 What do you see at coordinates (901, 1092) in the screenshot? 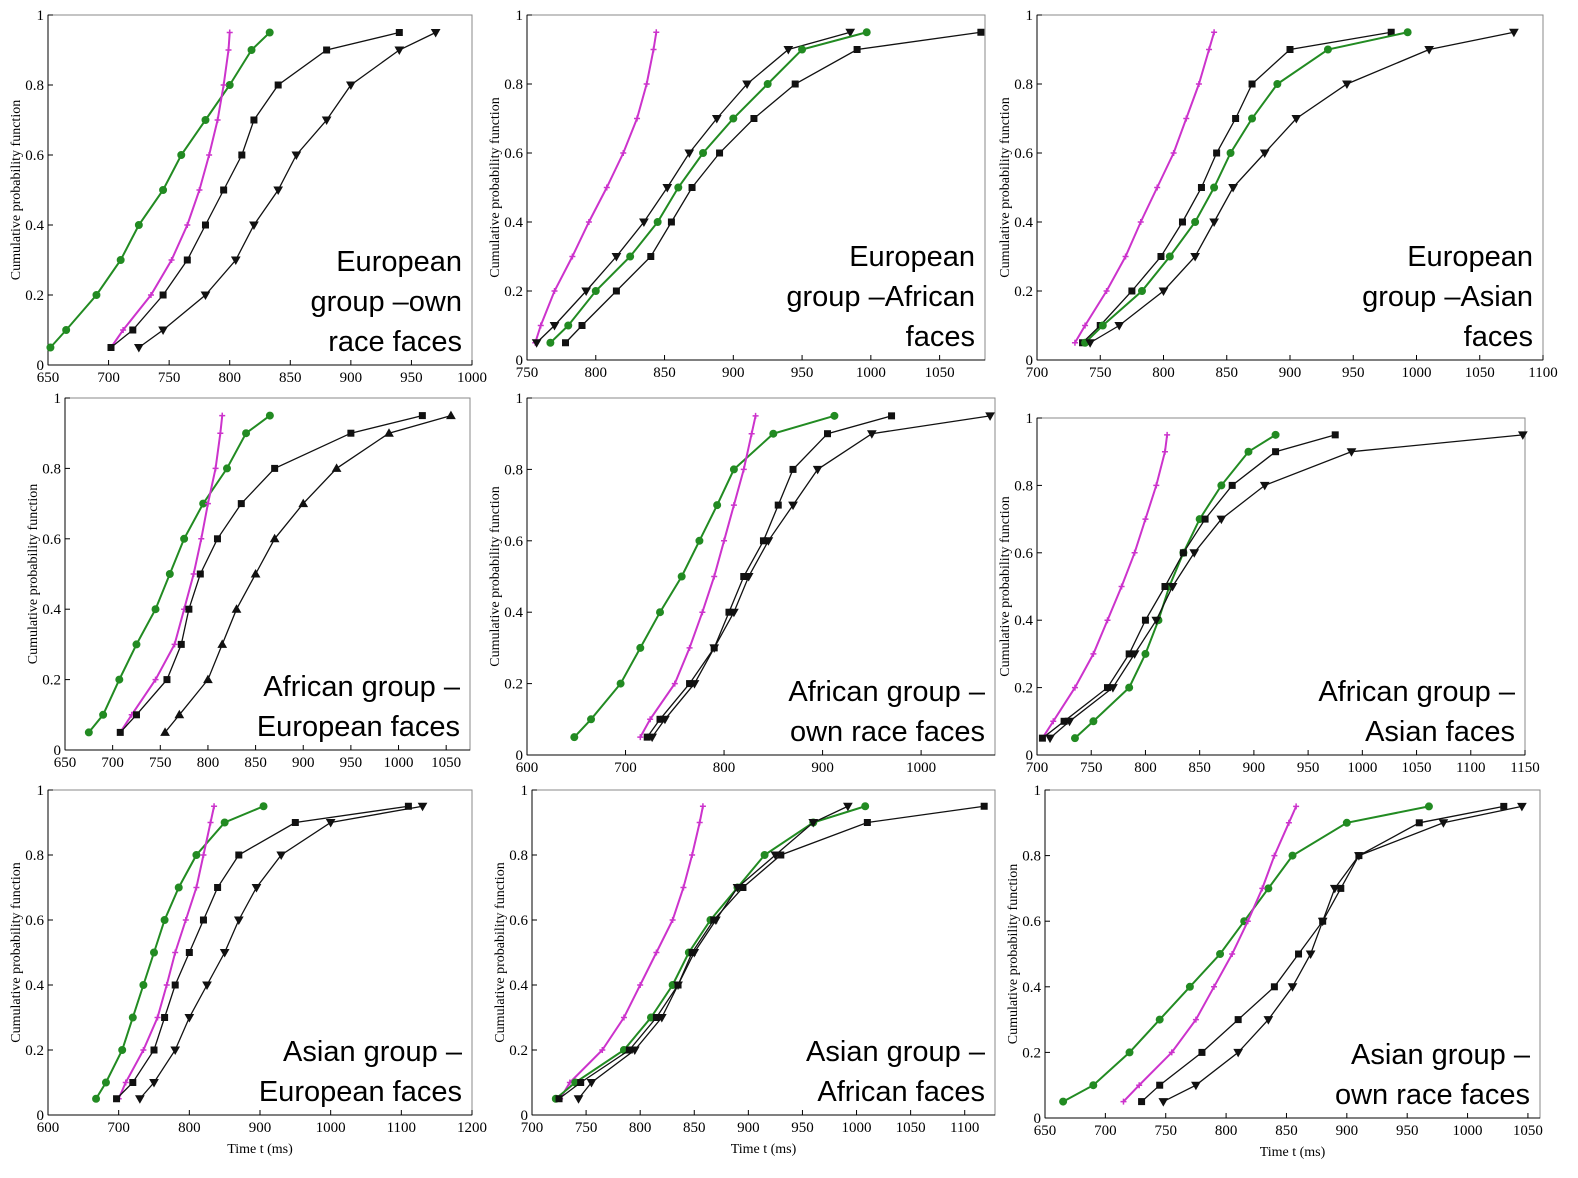
I see `annotation: African faces` at bounding box center [901, 1092].